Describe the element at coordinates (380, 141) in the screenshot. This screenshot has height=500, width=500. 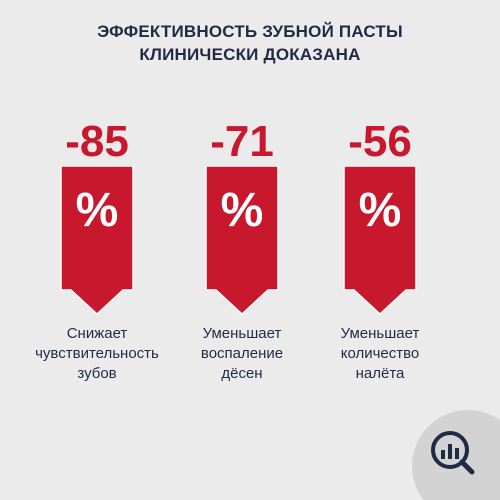
I see `stat-value: -56` at that location.